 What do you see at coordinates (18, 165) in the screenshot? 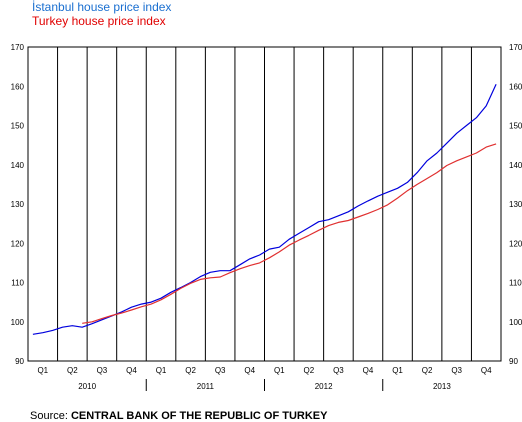
I see `y-tick-label-left: 140` at bounding box center [18, 165].